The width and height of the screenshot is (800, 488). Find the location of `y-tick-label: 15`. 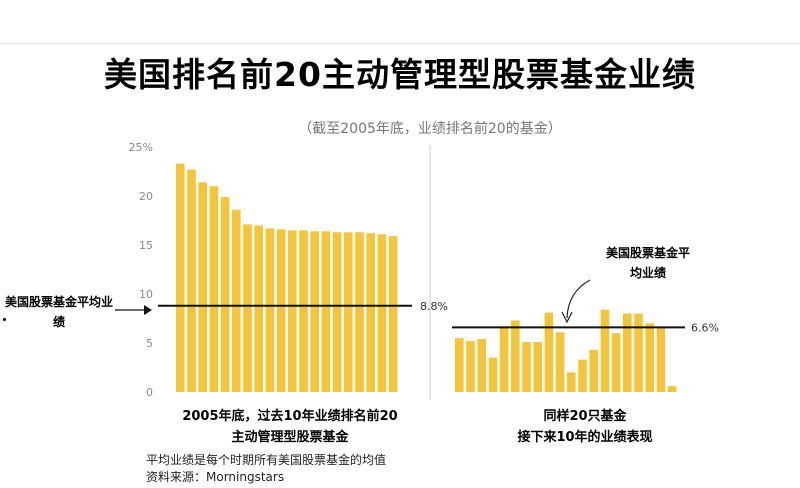

y-tick-label: 15 is located at coordinates (146, 245).